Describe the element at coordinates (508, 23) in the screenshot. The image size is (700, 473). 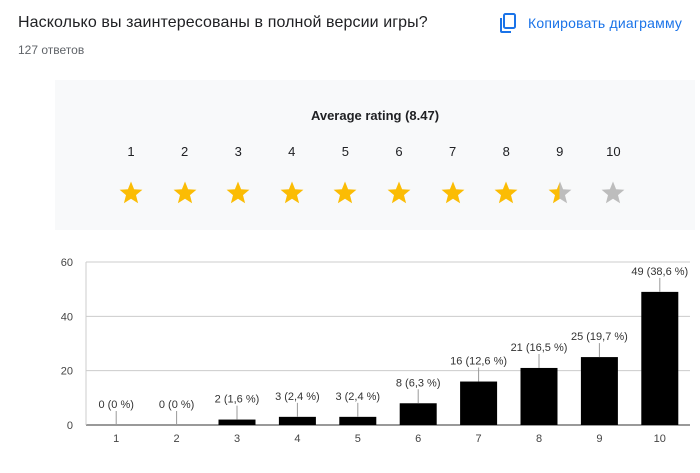
I see `copy-icon` at that location.